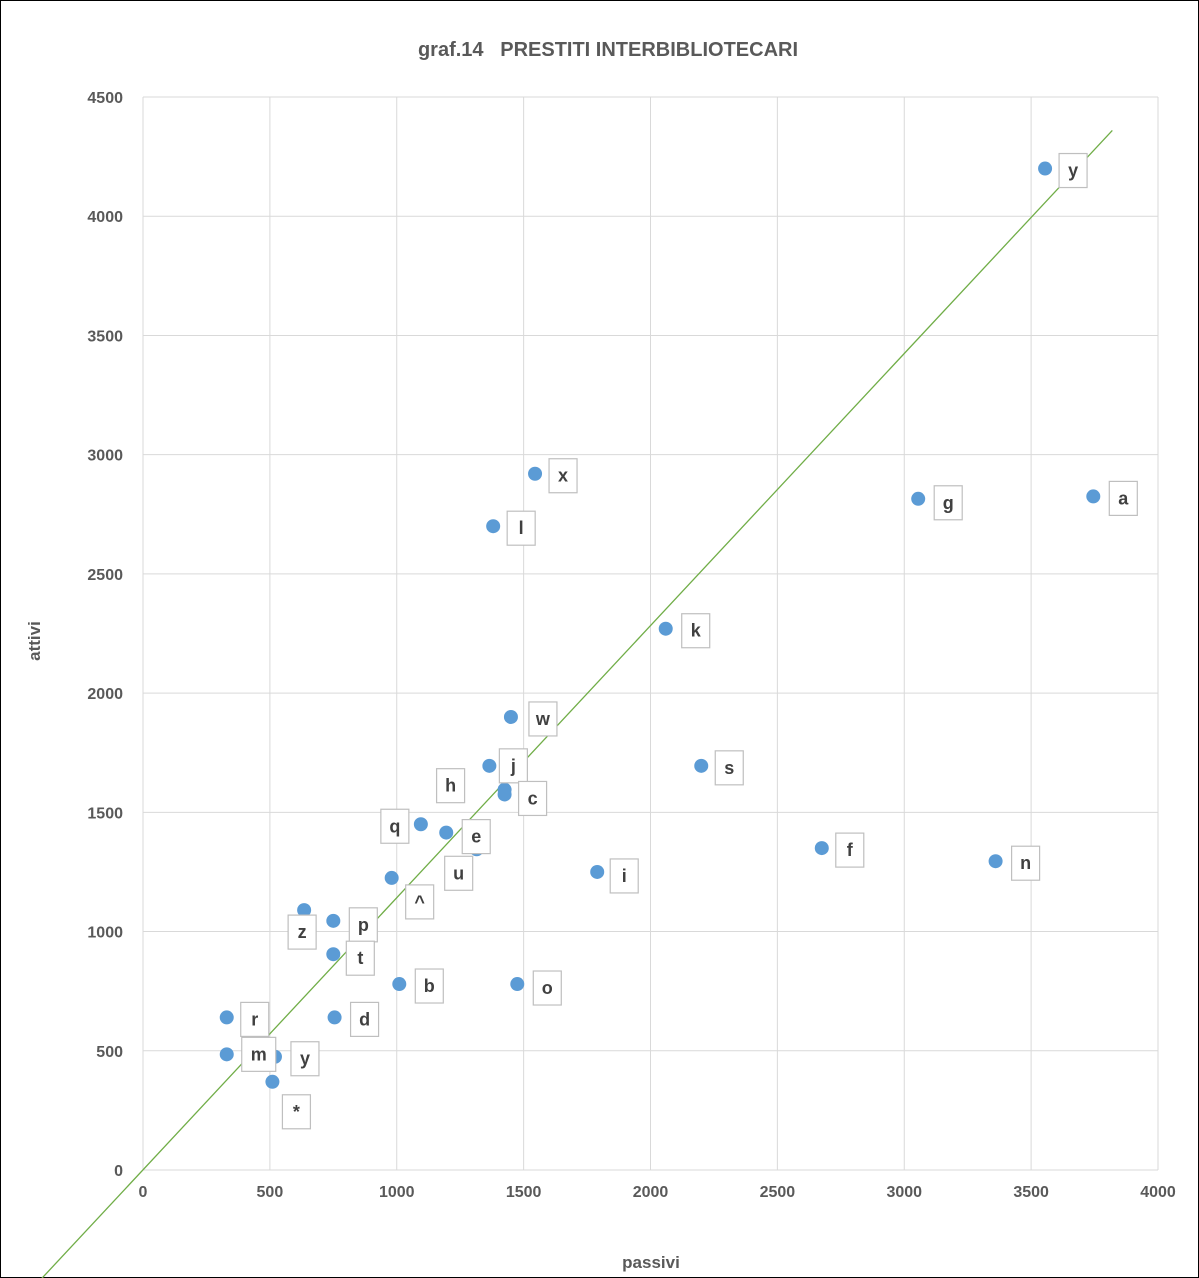 This screenshot has width=1199, height=1278. I want to click on y-tick-label: 500, so click(109, 1052).